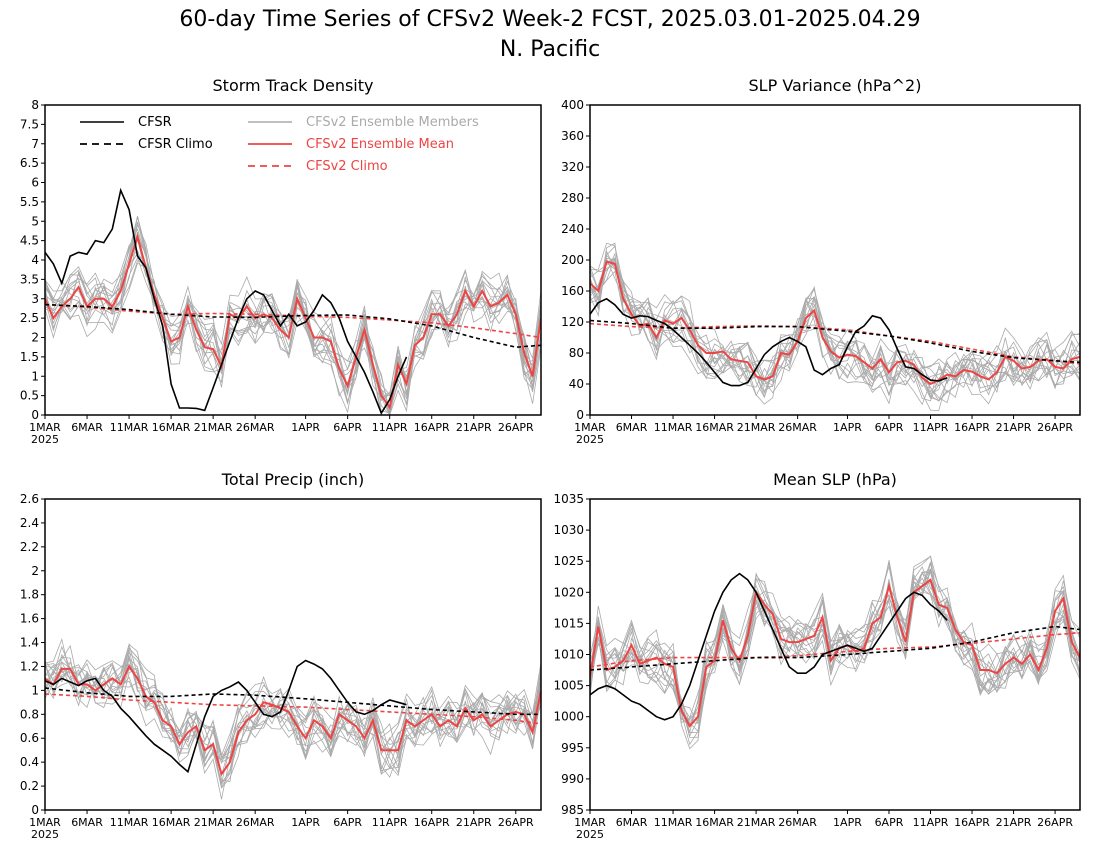 The height and width of the screenshot is (850, 1100). What do you see at coordinates (35, 105) in the screenshot?
I see `y-tick-label: 8` at bounding box center [35, 105].